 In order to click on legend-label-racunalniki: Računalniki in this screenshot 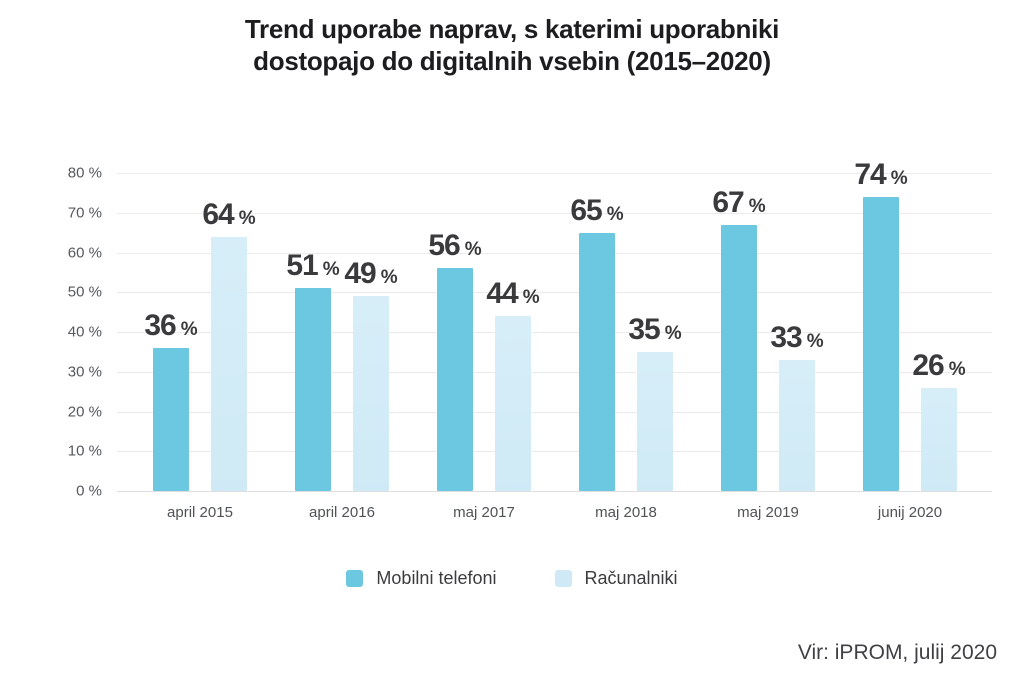, I will do `click(631, 578)`.